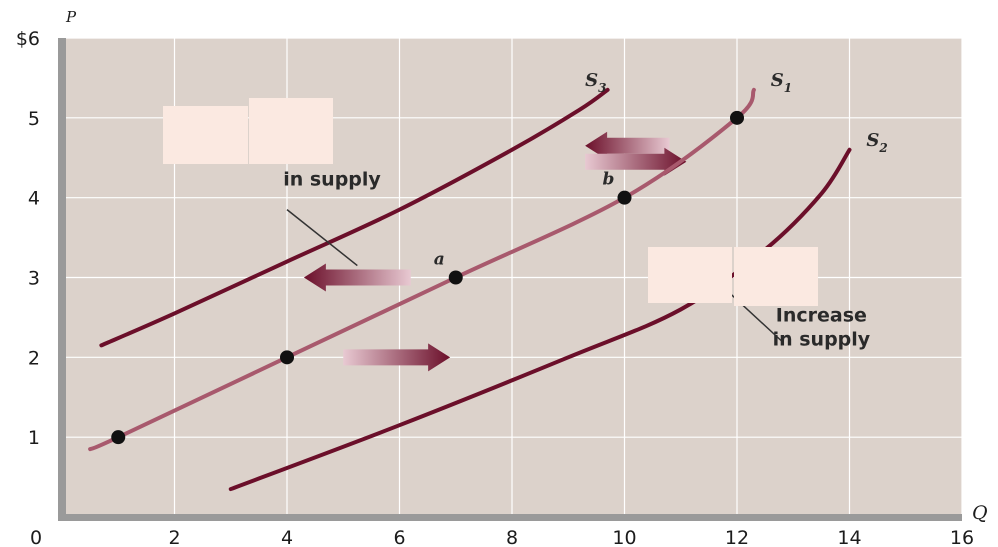 The width and height of the screenshot is (998, 547). I want to click on y-axis-label: P, so click(71, 17).